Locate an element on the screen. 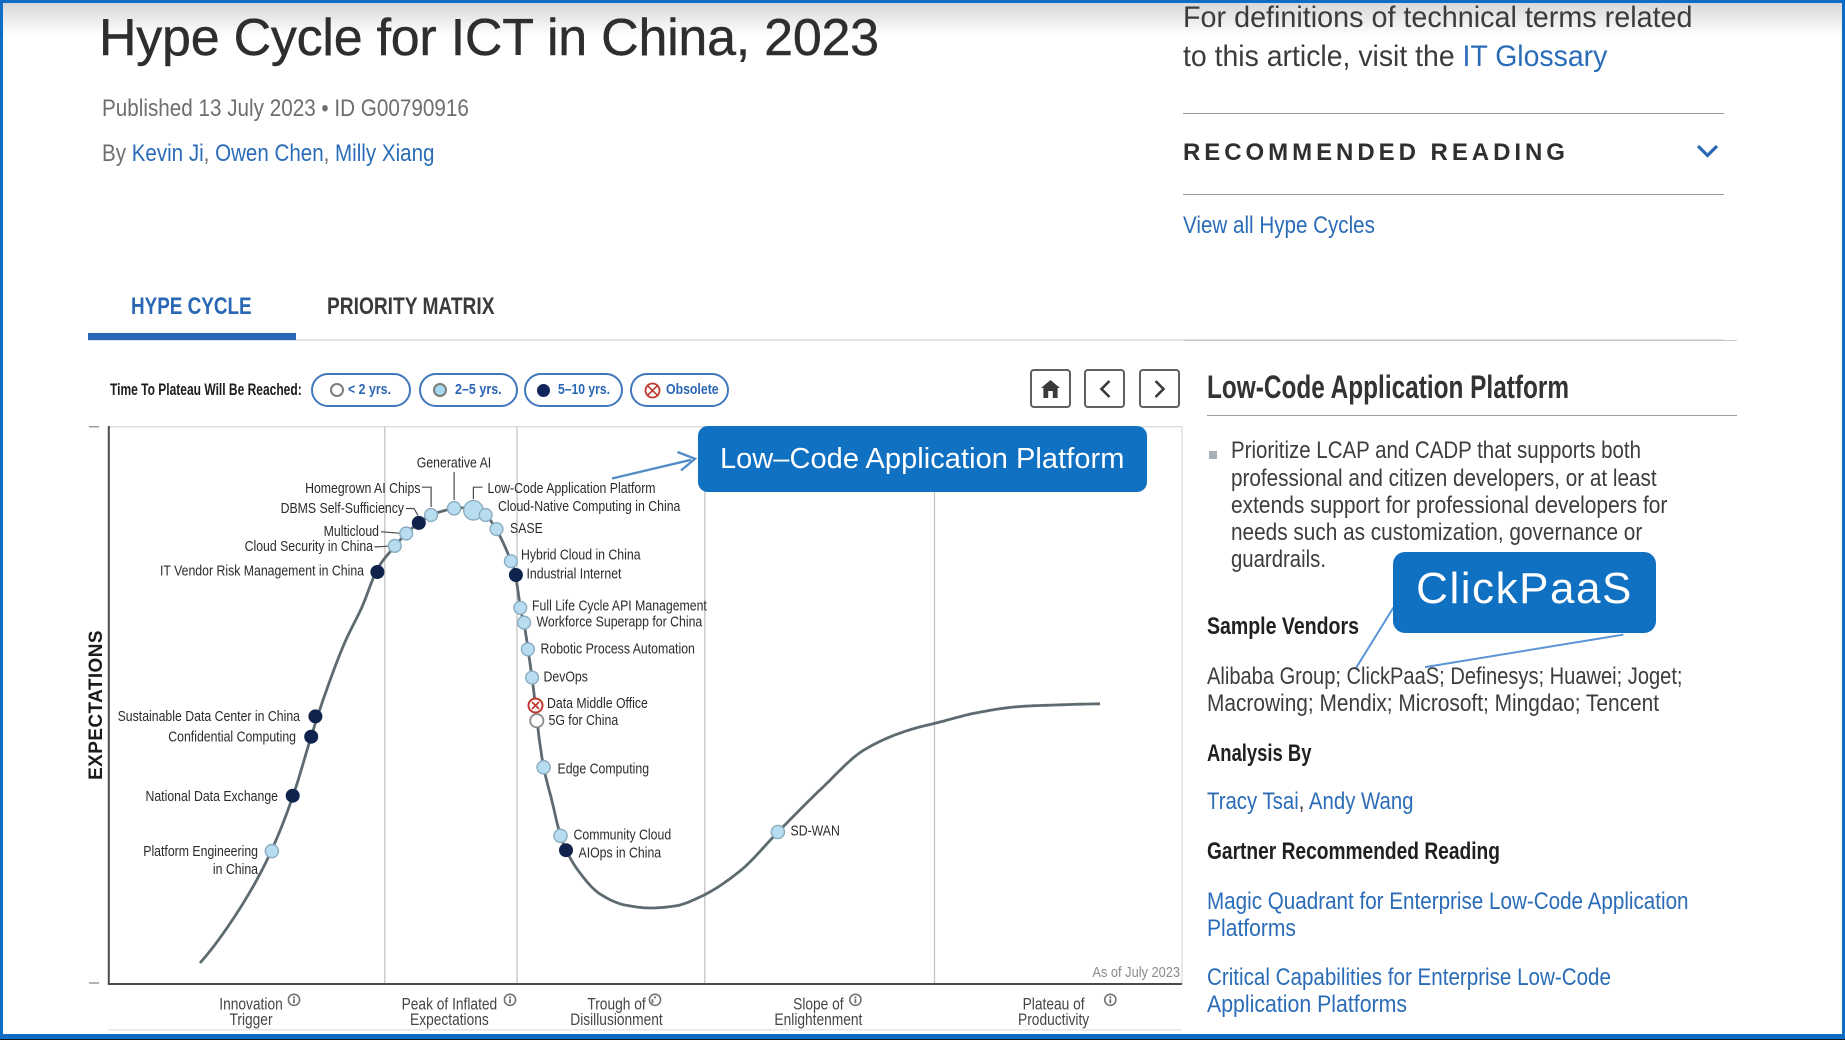 This screenshot has width=1845, height=1040. svg-text: EXPECTATIONS is located at coordinates (96, 705).